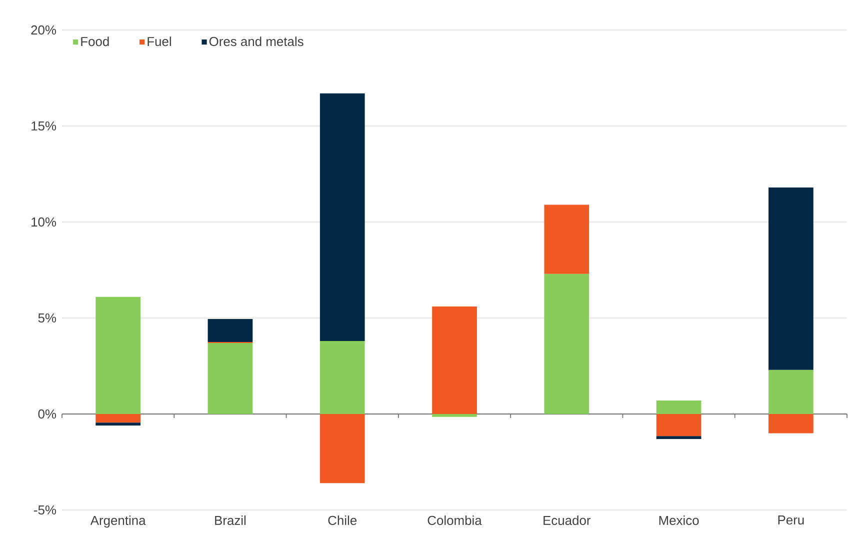 Image resolution: width=849 pixels, height=547 pixels. I want to click on y-tick-label: 0%, so click(47, 414).